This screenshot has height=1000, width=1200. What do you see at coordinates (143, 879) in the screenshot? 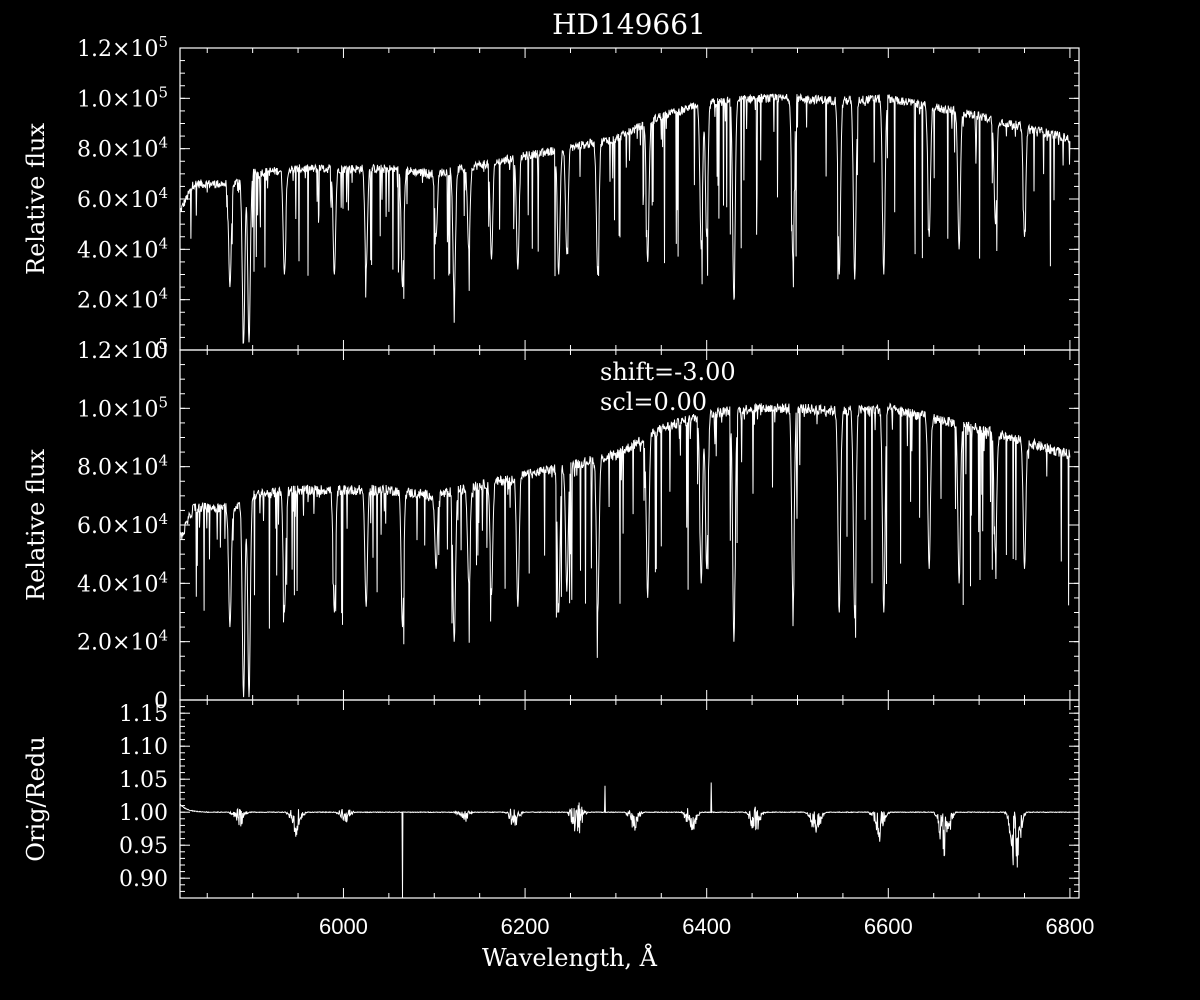
I see `y-tick-label: 0.90` at bounding box center [143, 879].